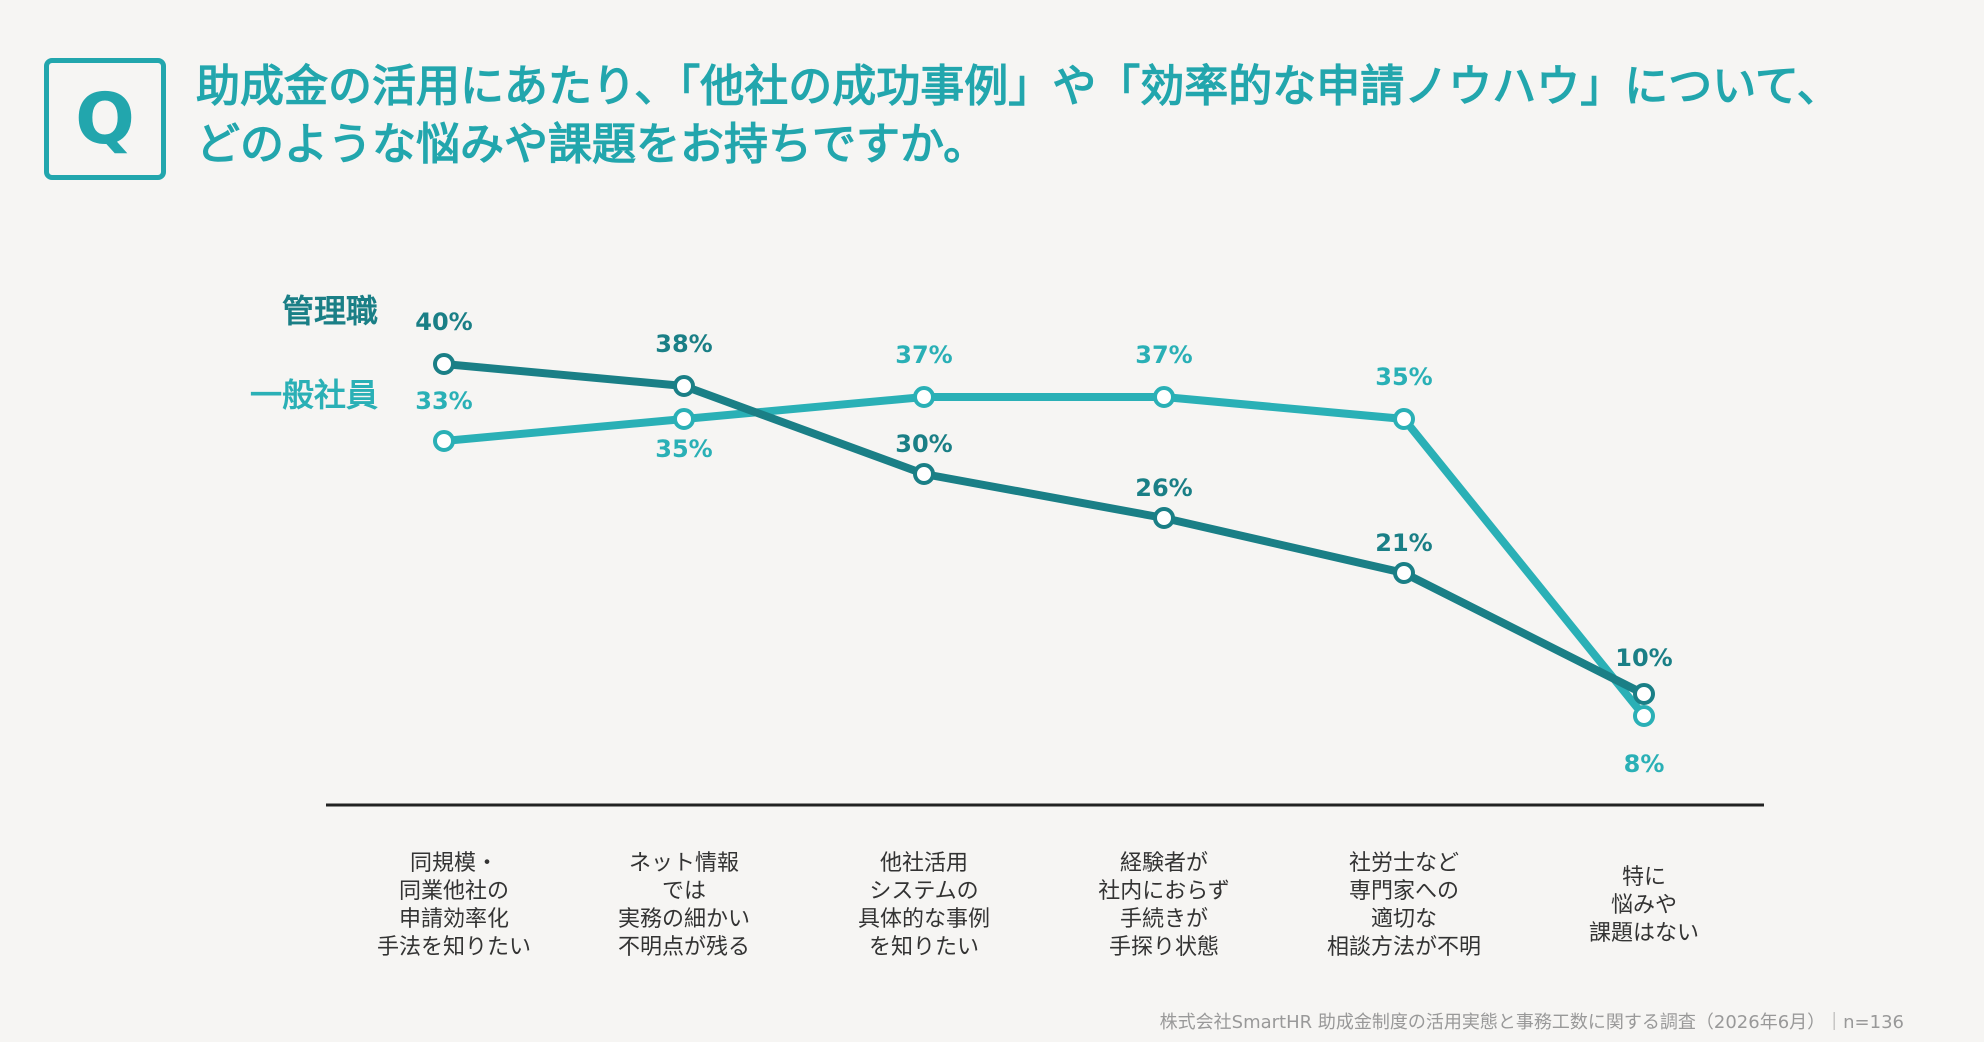  I want to click on data-label-manager-5: 10%, so click(1643, 658).